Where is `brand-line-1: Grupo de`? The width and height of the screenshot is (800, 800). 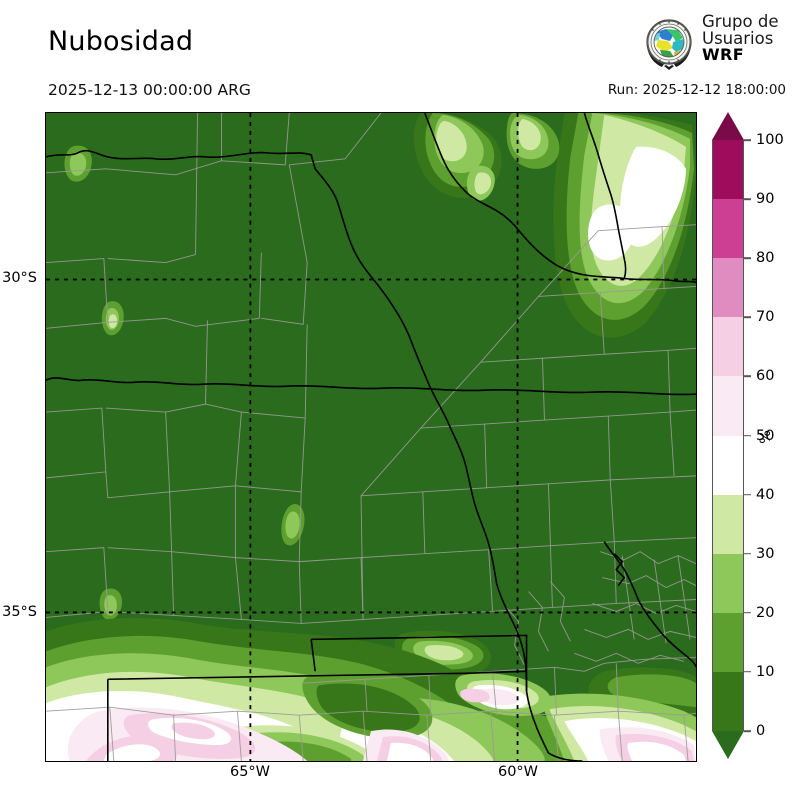 brand-line-1: Grupo de is located at coordinates (740, 21).